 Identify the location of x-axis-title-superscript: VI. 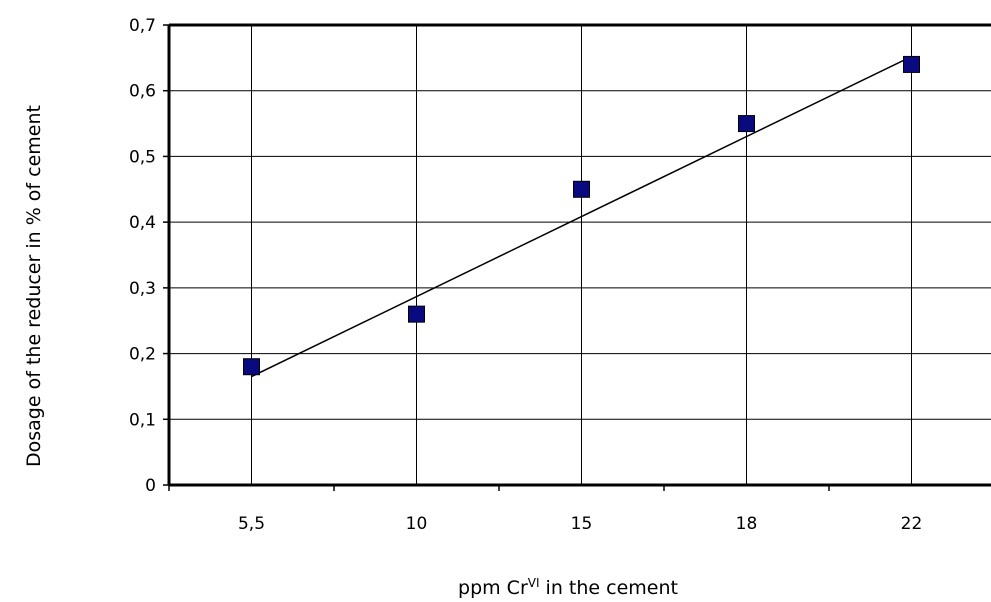
(534, 583).